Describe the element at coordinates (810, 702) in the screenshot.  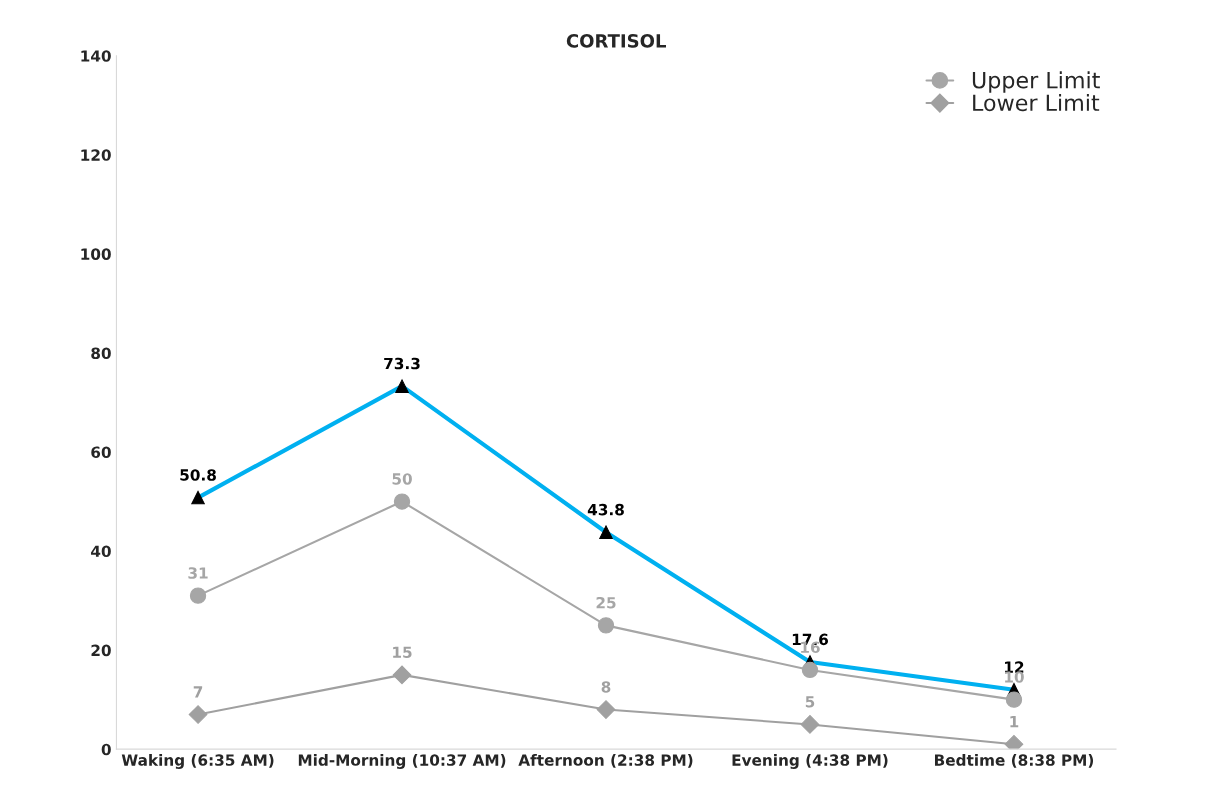
I see `data-label: 5` at that location.